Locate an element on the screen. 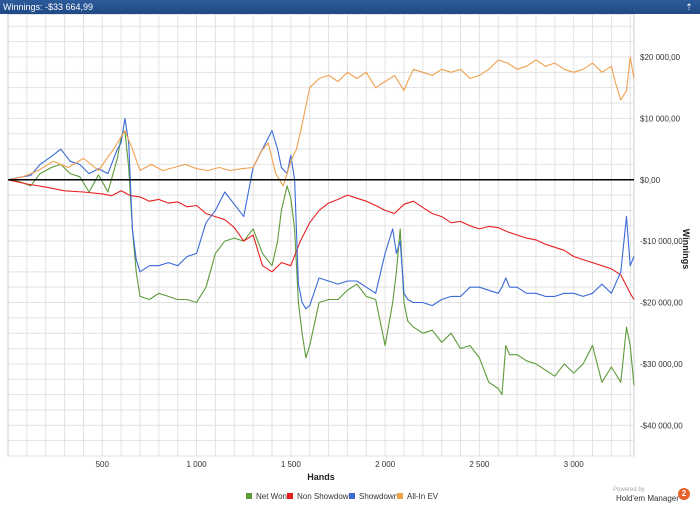 This screenshot has height=506, width=700. x-axis-label: Hands is located at coordinates (321, 477).